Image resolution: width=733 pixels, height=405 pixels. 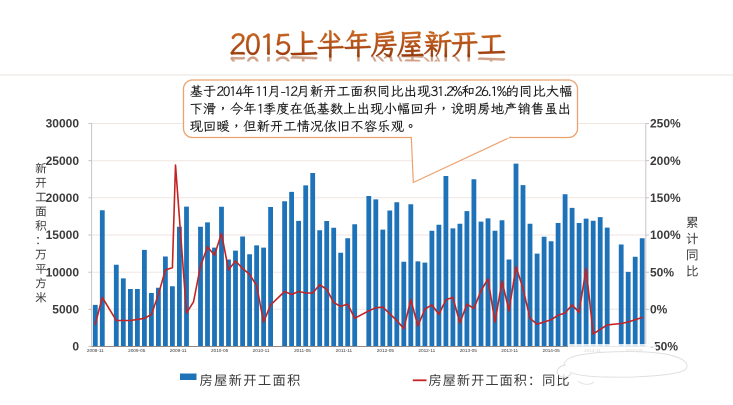 I want to click on svg-text: 250%, so click(x=665, y=124).